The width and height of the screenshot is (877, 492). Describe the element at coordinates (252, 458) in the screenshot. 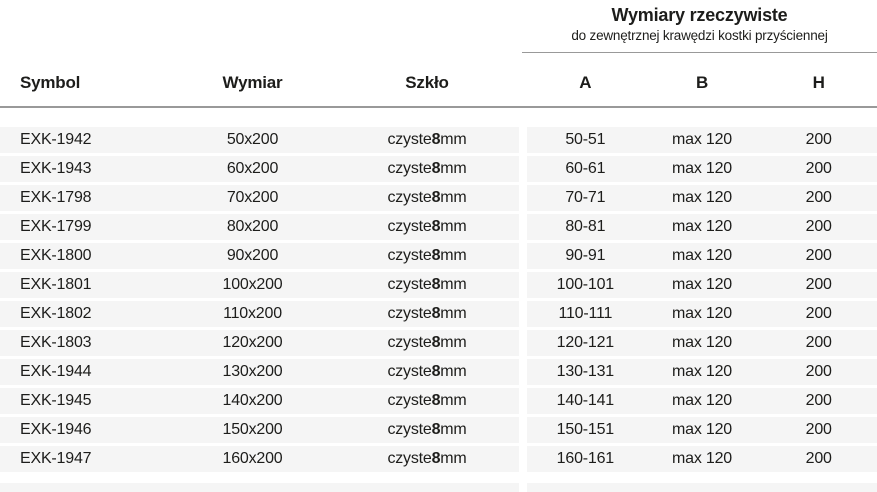

I see `cell-wymiar: 160x200` at that location.